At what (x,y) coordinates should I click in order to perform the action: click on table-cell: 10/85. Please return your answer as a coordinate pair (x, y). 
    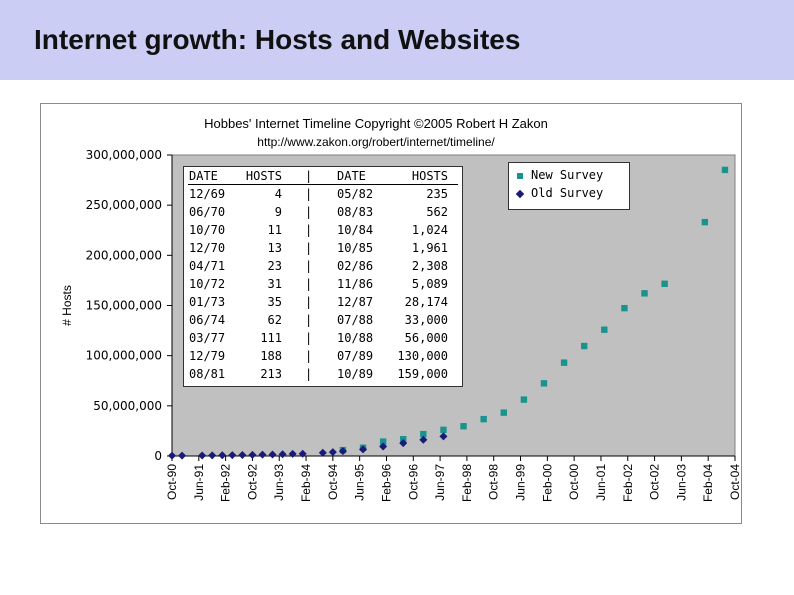
    Looking at the image, I should click on (355, 248).